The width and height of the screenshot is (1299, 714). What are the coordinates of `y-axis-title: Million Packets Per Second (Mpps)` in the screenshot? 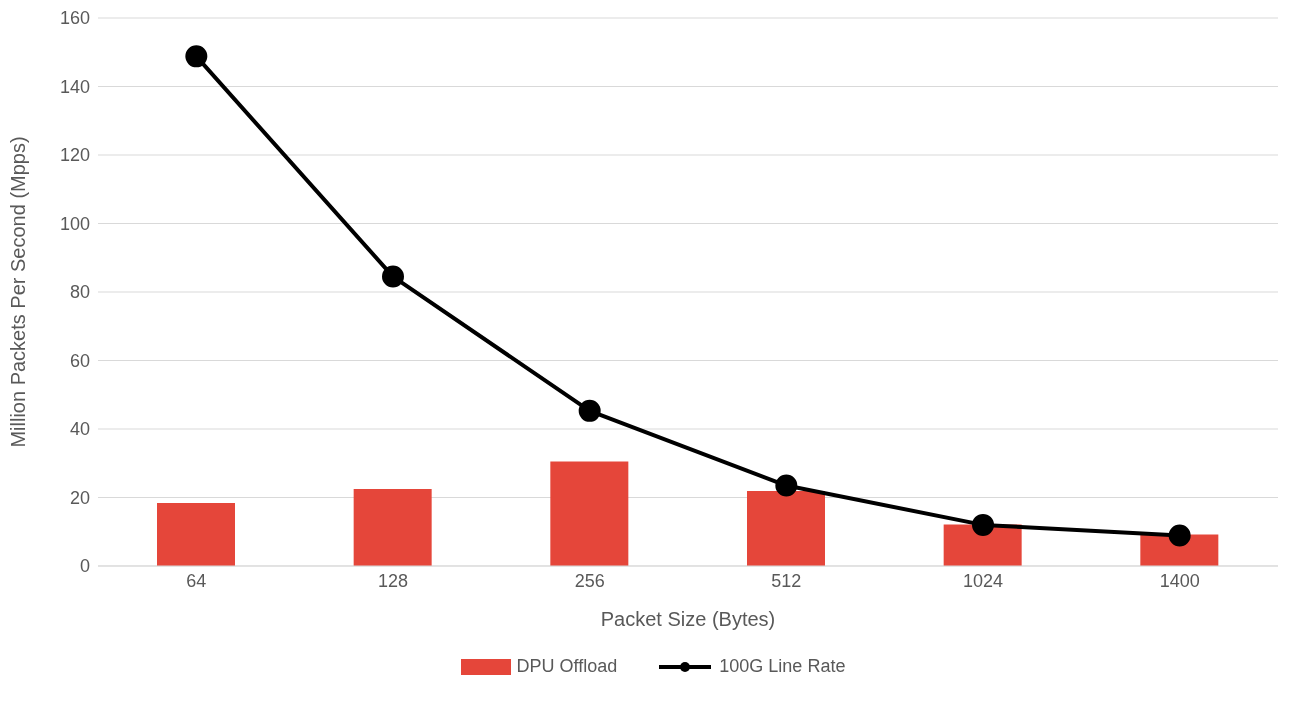 It's located at (18, 292).